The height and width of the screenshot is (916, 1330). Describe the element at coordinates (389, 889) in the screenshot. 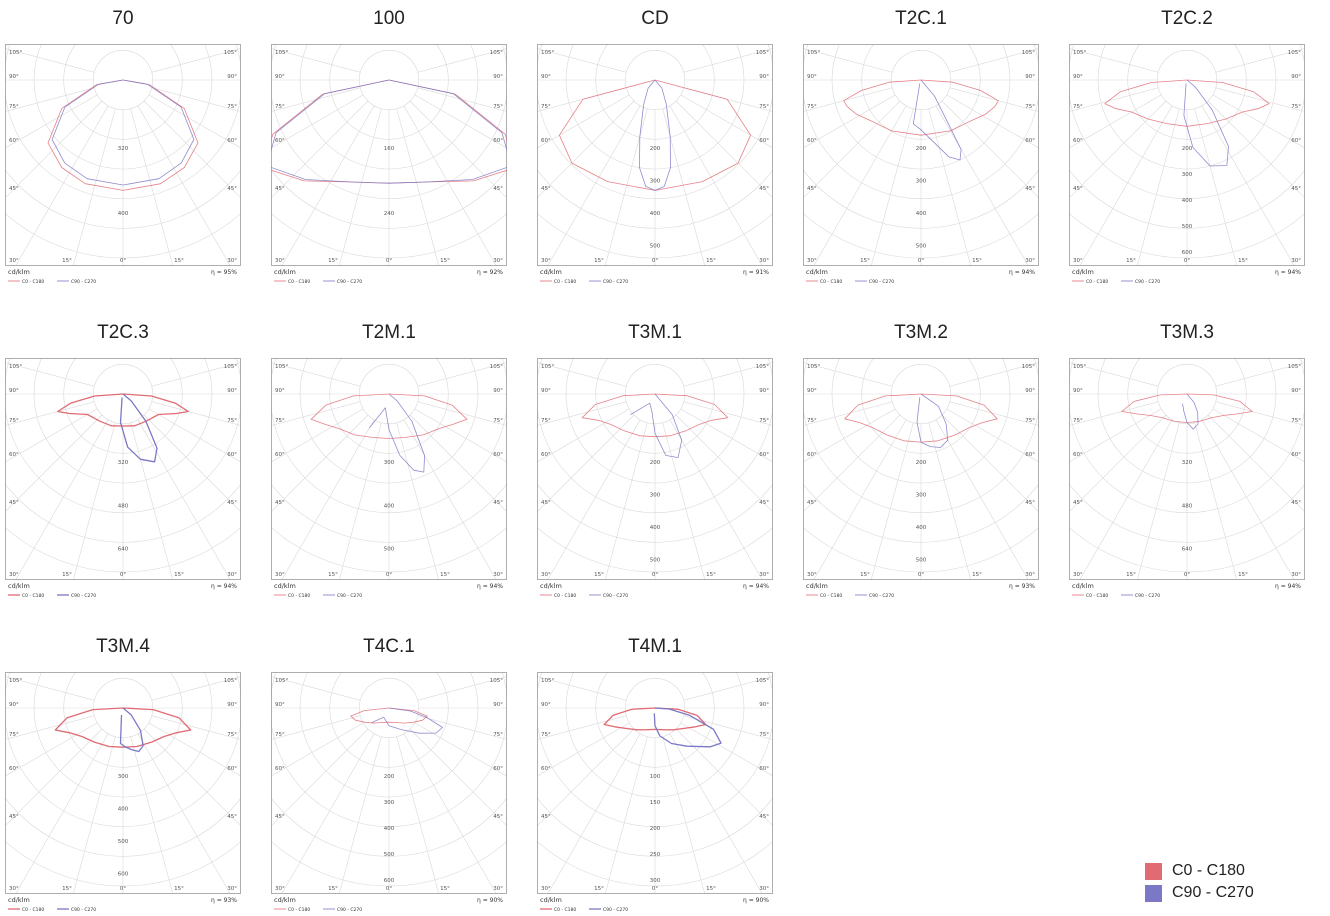

I see `angle-label: 0°` at that location.